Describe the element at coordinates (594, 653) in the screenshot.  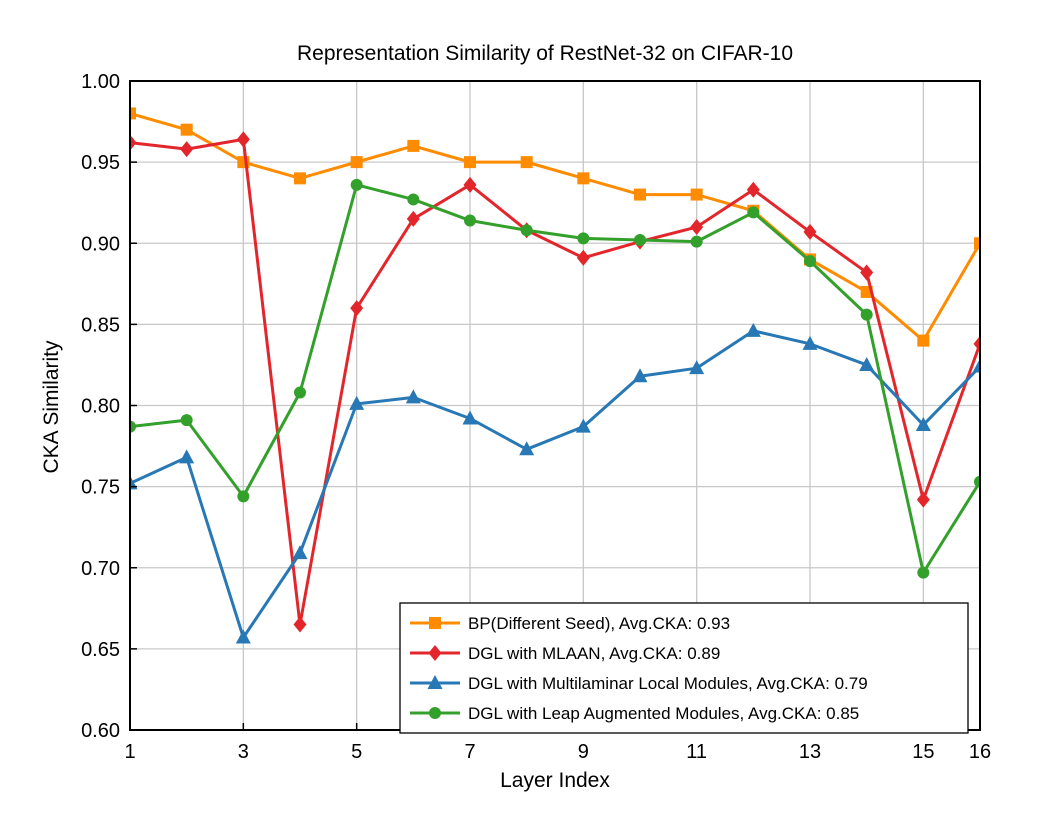
I see `legend-label: DGL with MLAAN, Avg.CKA: 0.89` at that location.